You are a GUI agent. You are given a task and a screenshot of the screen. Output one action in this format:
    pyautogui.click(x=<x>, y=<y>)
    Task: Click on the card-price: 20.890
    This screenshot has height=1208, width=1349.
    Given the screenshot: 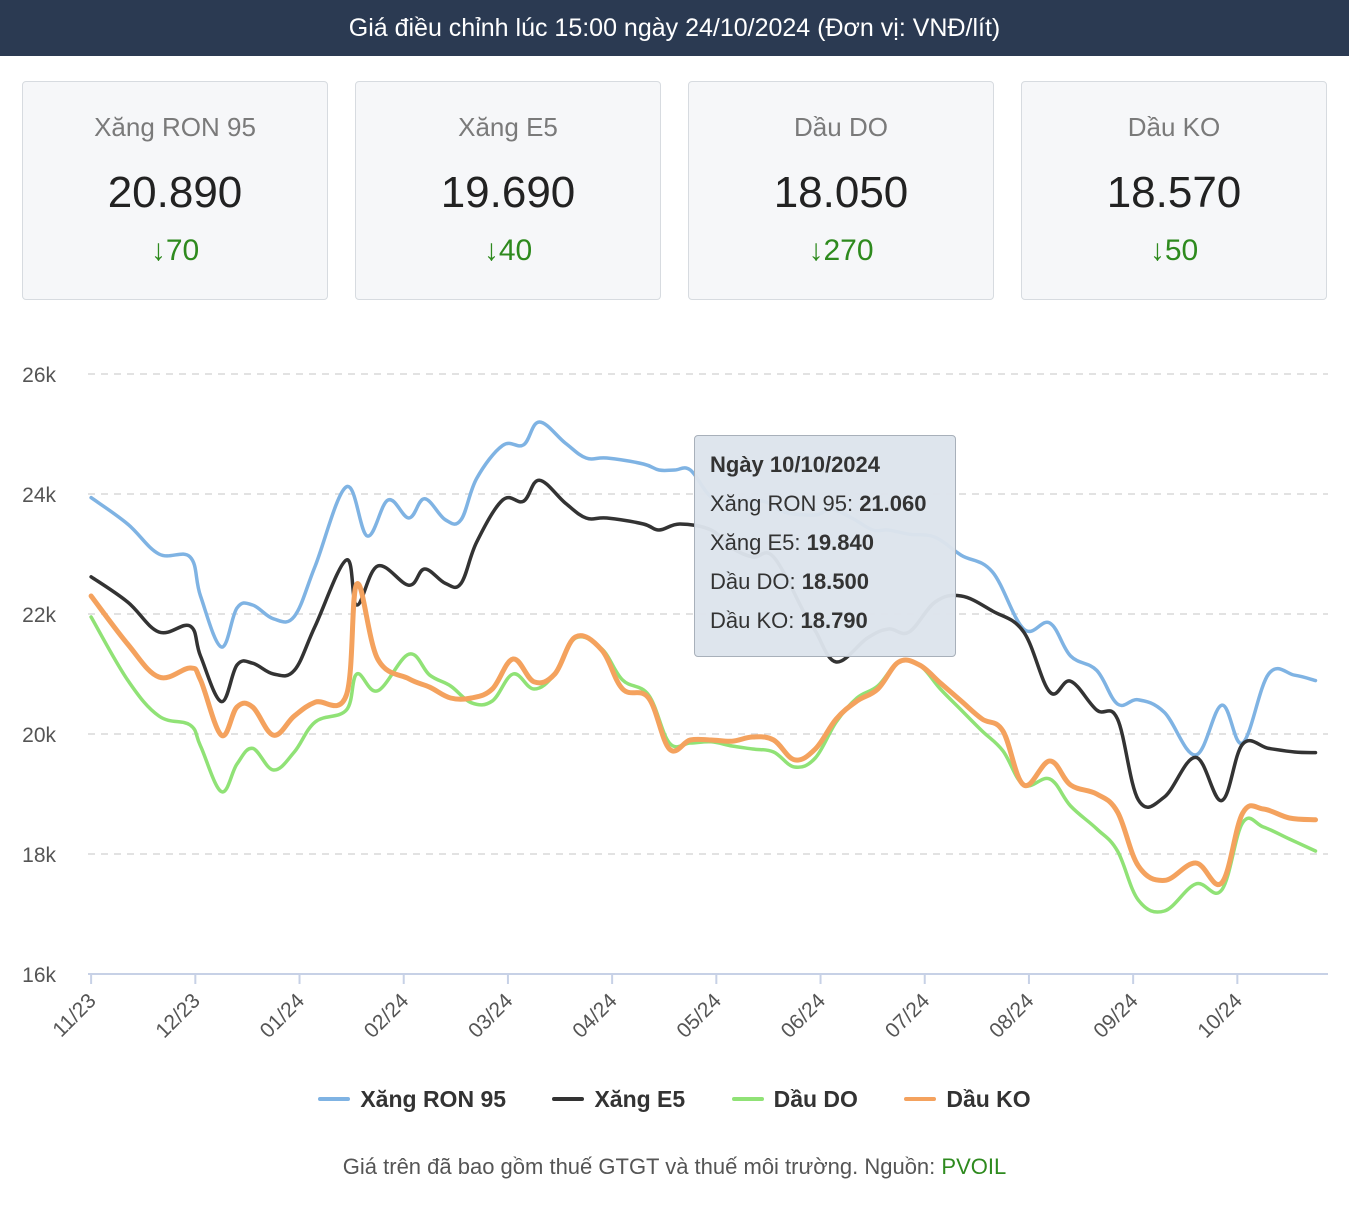 What is the action you would take?
    pyautogui.click(x=175, y=192)
    